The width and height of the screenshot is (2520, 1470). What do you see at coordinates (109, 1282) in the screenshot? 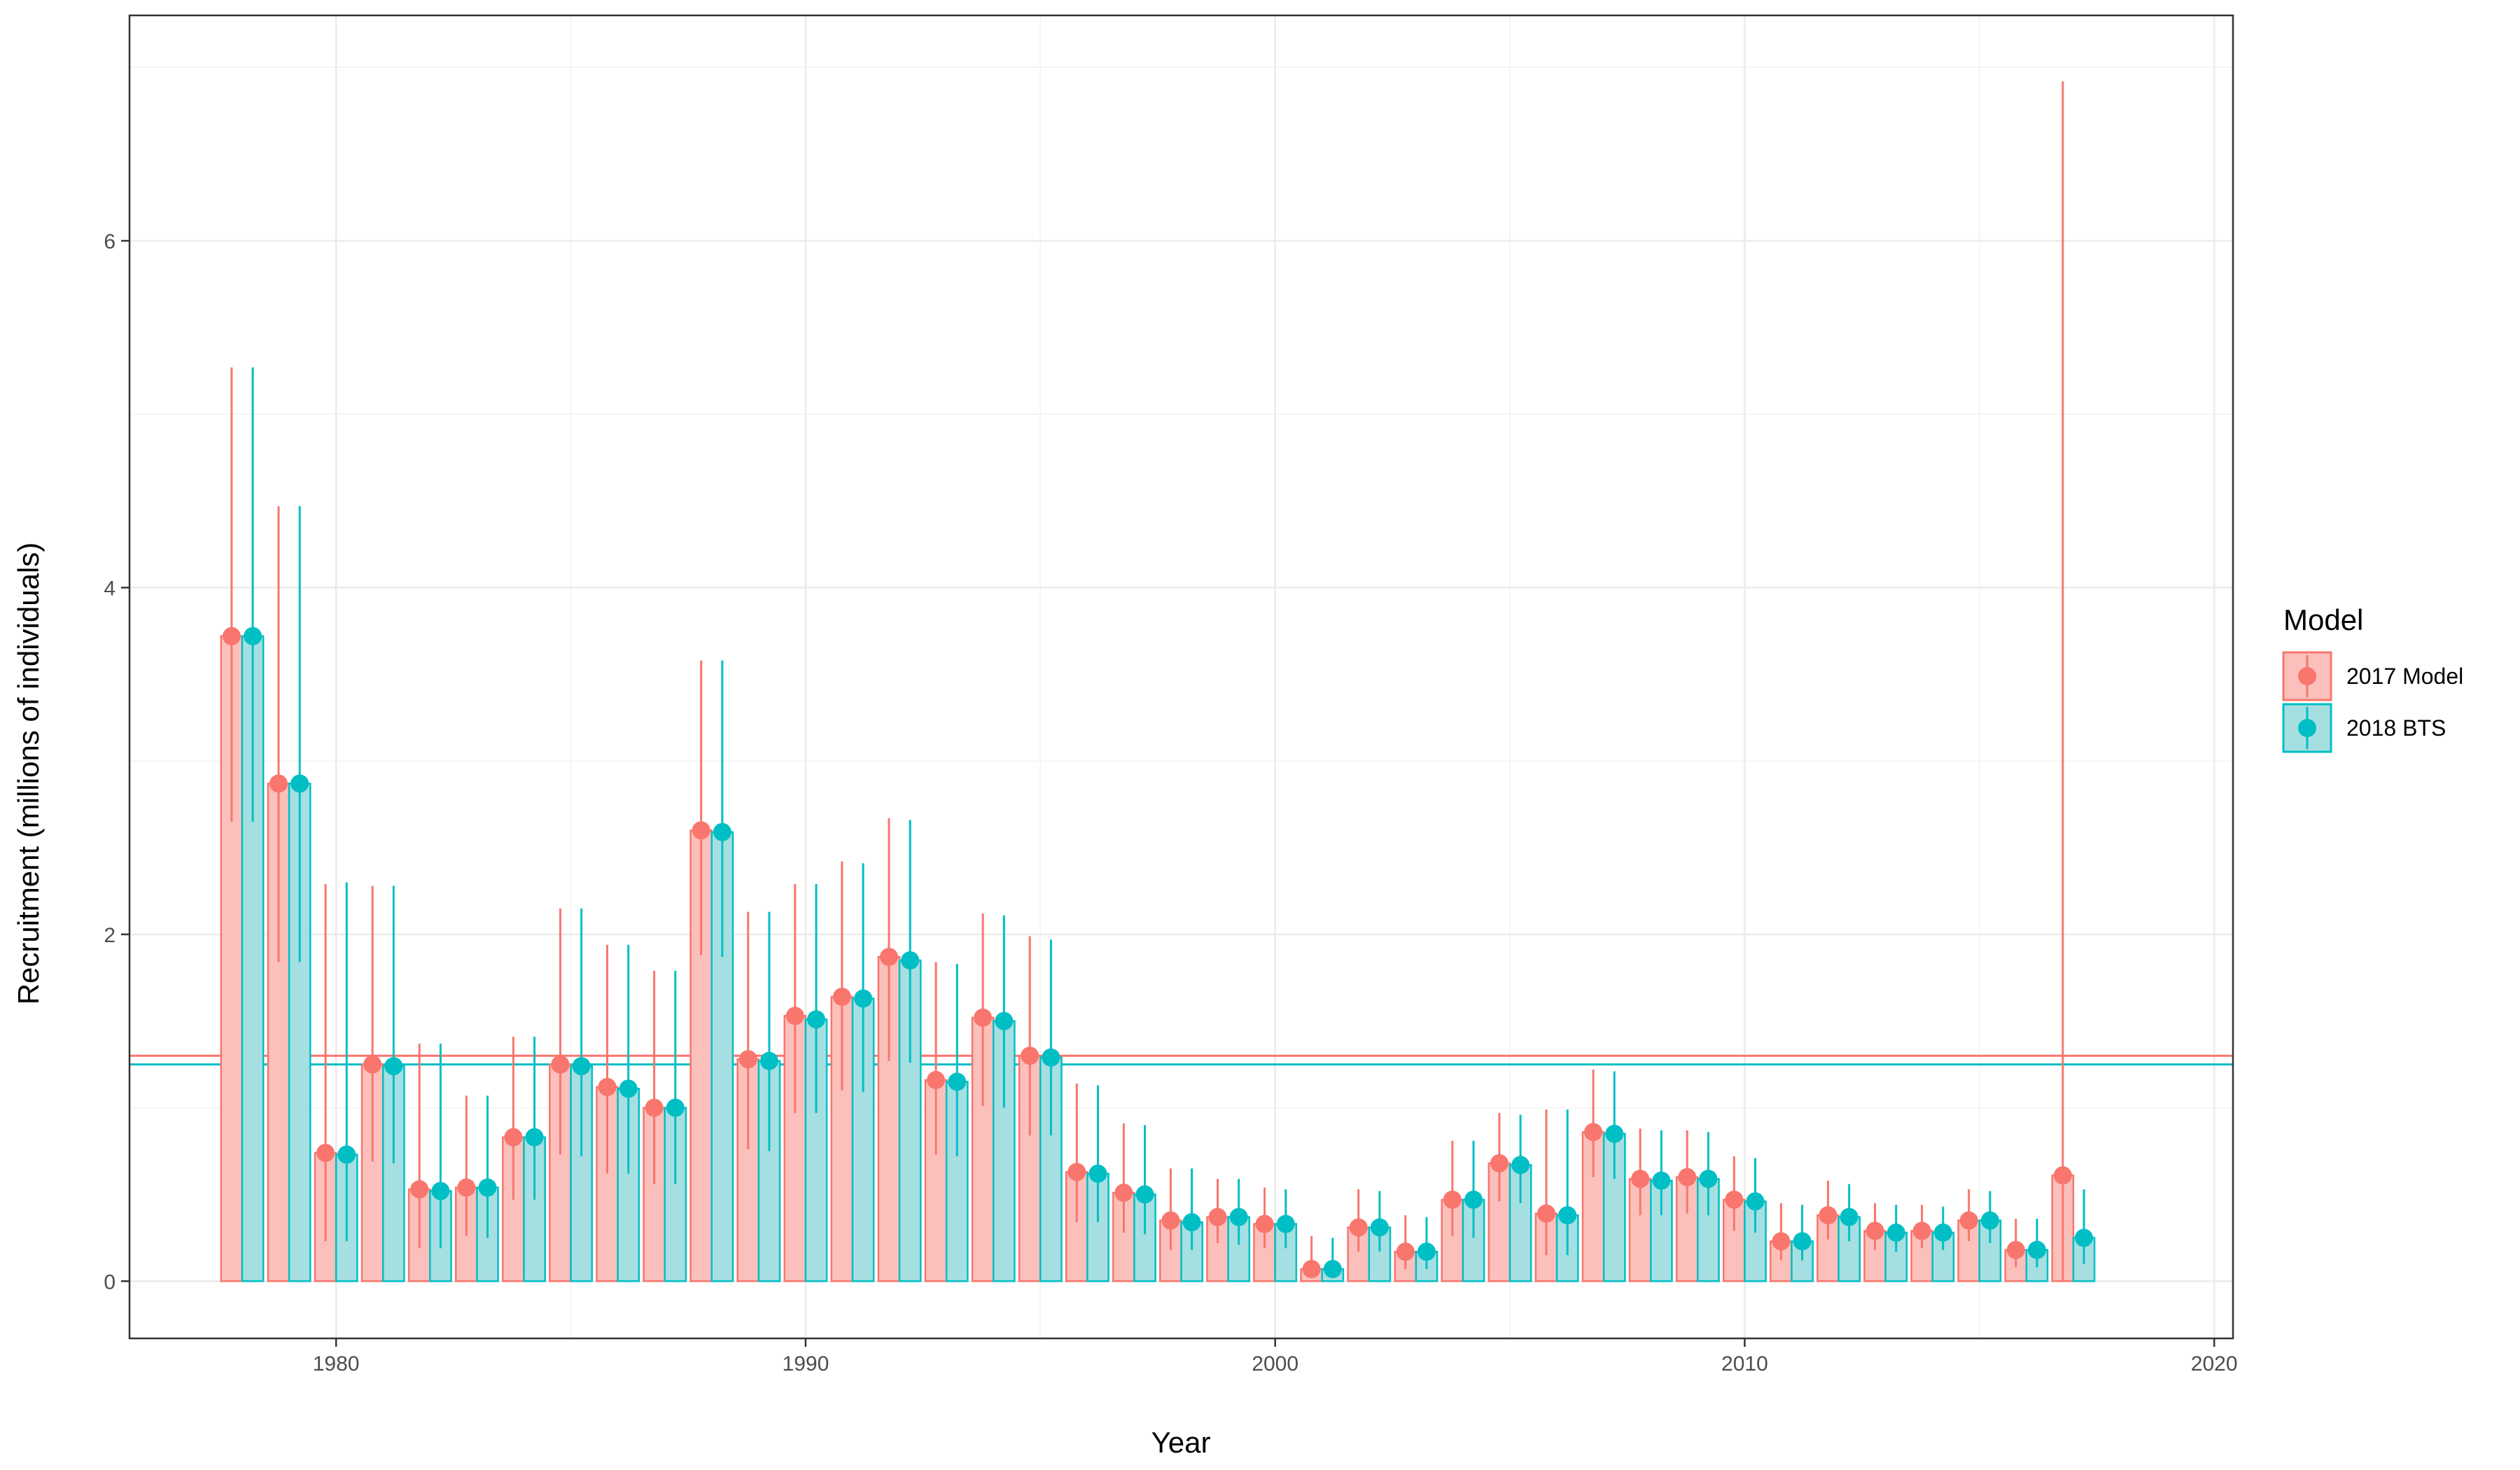
I see `y-tick-label: 0` at bounding box center [109, 1282].